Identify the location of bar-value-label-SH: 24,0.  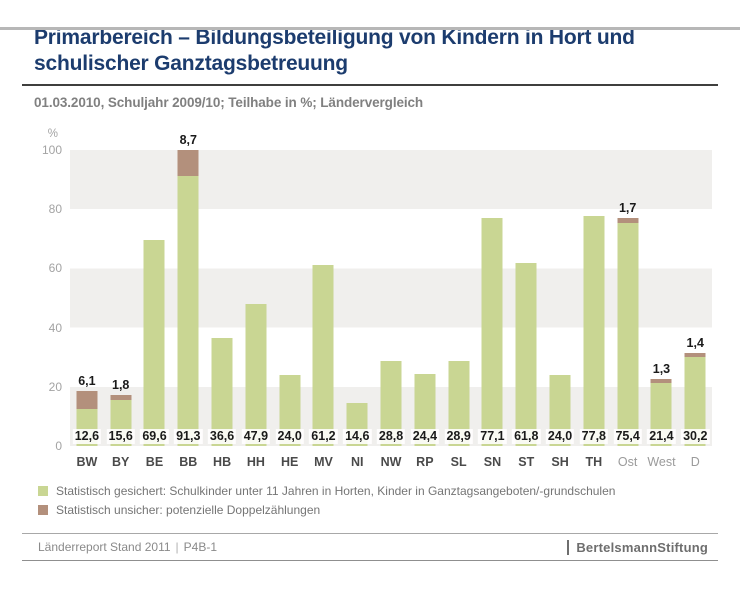
(560, 437).